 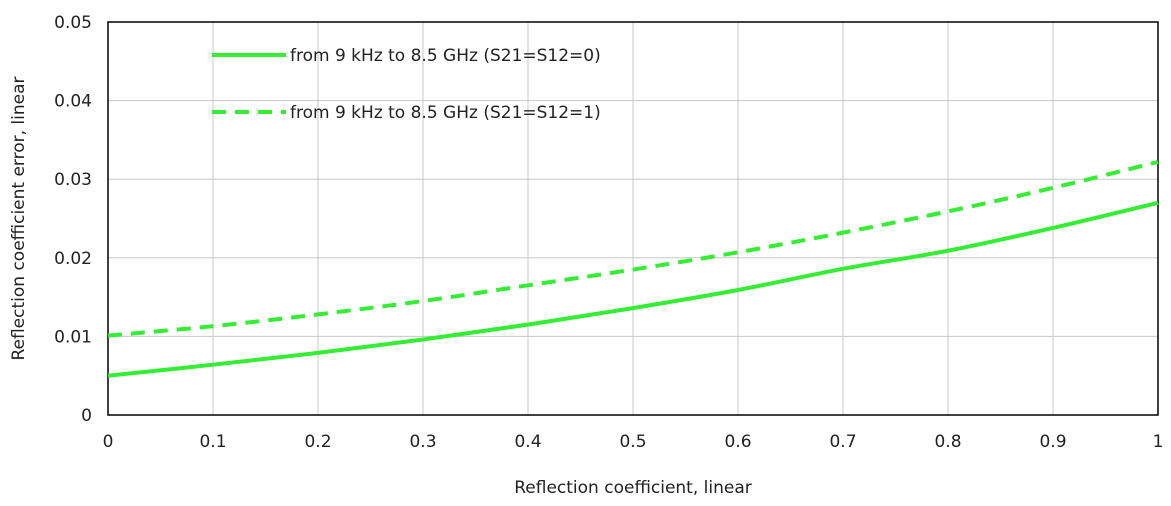 I want to click on y-tick-label: 0.02, so click(x=73, y=259).